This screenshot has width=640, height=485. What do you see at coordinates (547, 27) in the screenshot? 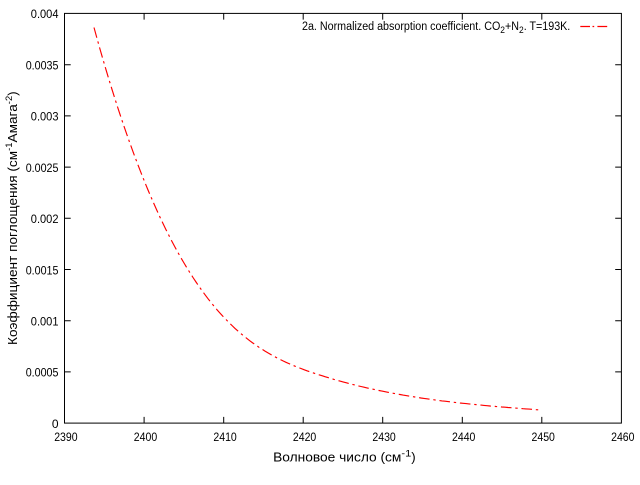
I see `svg-text: . T=193K.` at bounding box center [547, 27].